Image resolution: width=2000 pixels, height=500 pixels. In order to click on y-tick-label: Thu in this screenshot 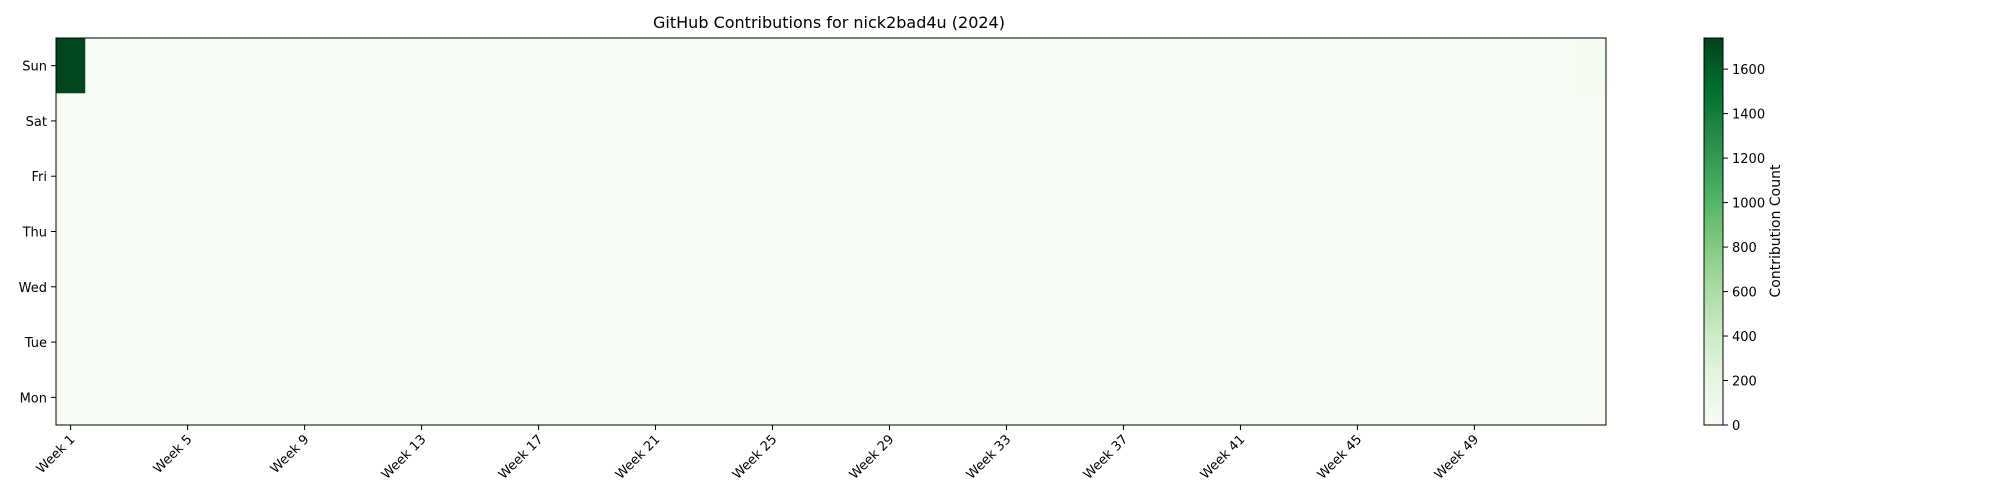, I will do `click(34, 233)`.